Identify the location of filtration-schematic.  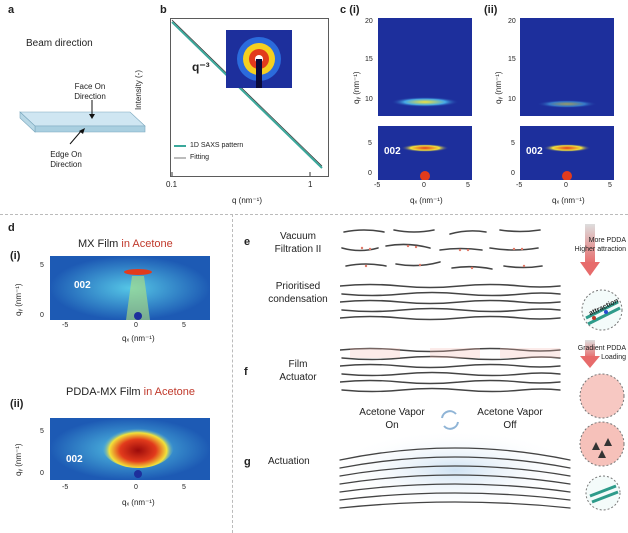
(450, 275).